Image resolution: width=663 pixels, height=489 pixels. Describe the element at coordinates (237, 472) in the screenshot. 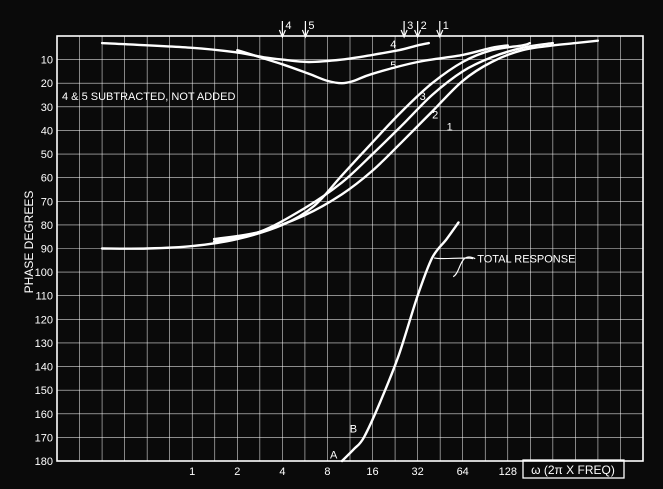

I see `x-tick-label: 2` at that location.